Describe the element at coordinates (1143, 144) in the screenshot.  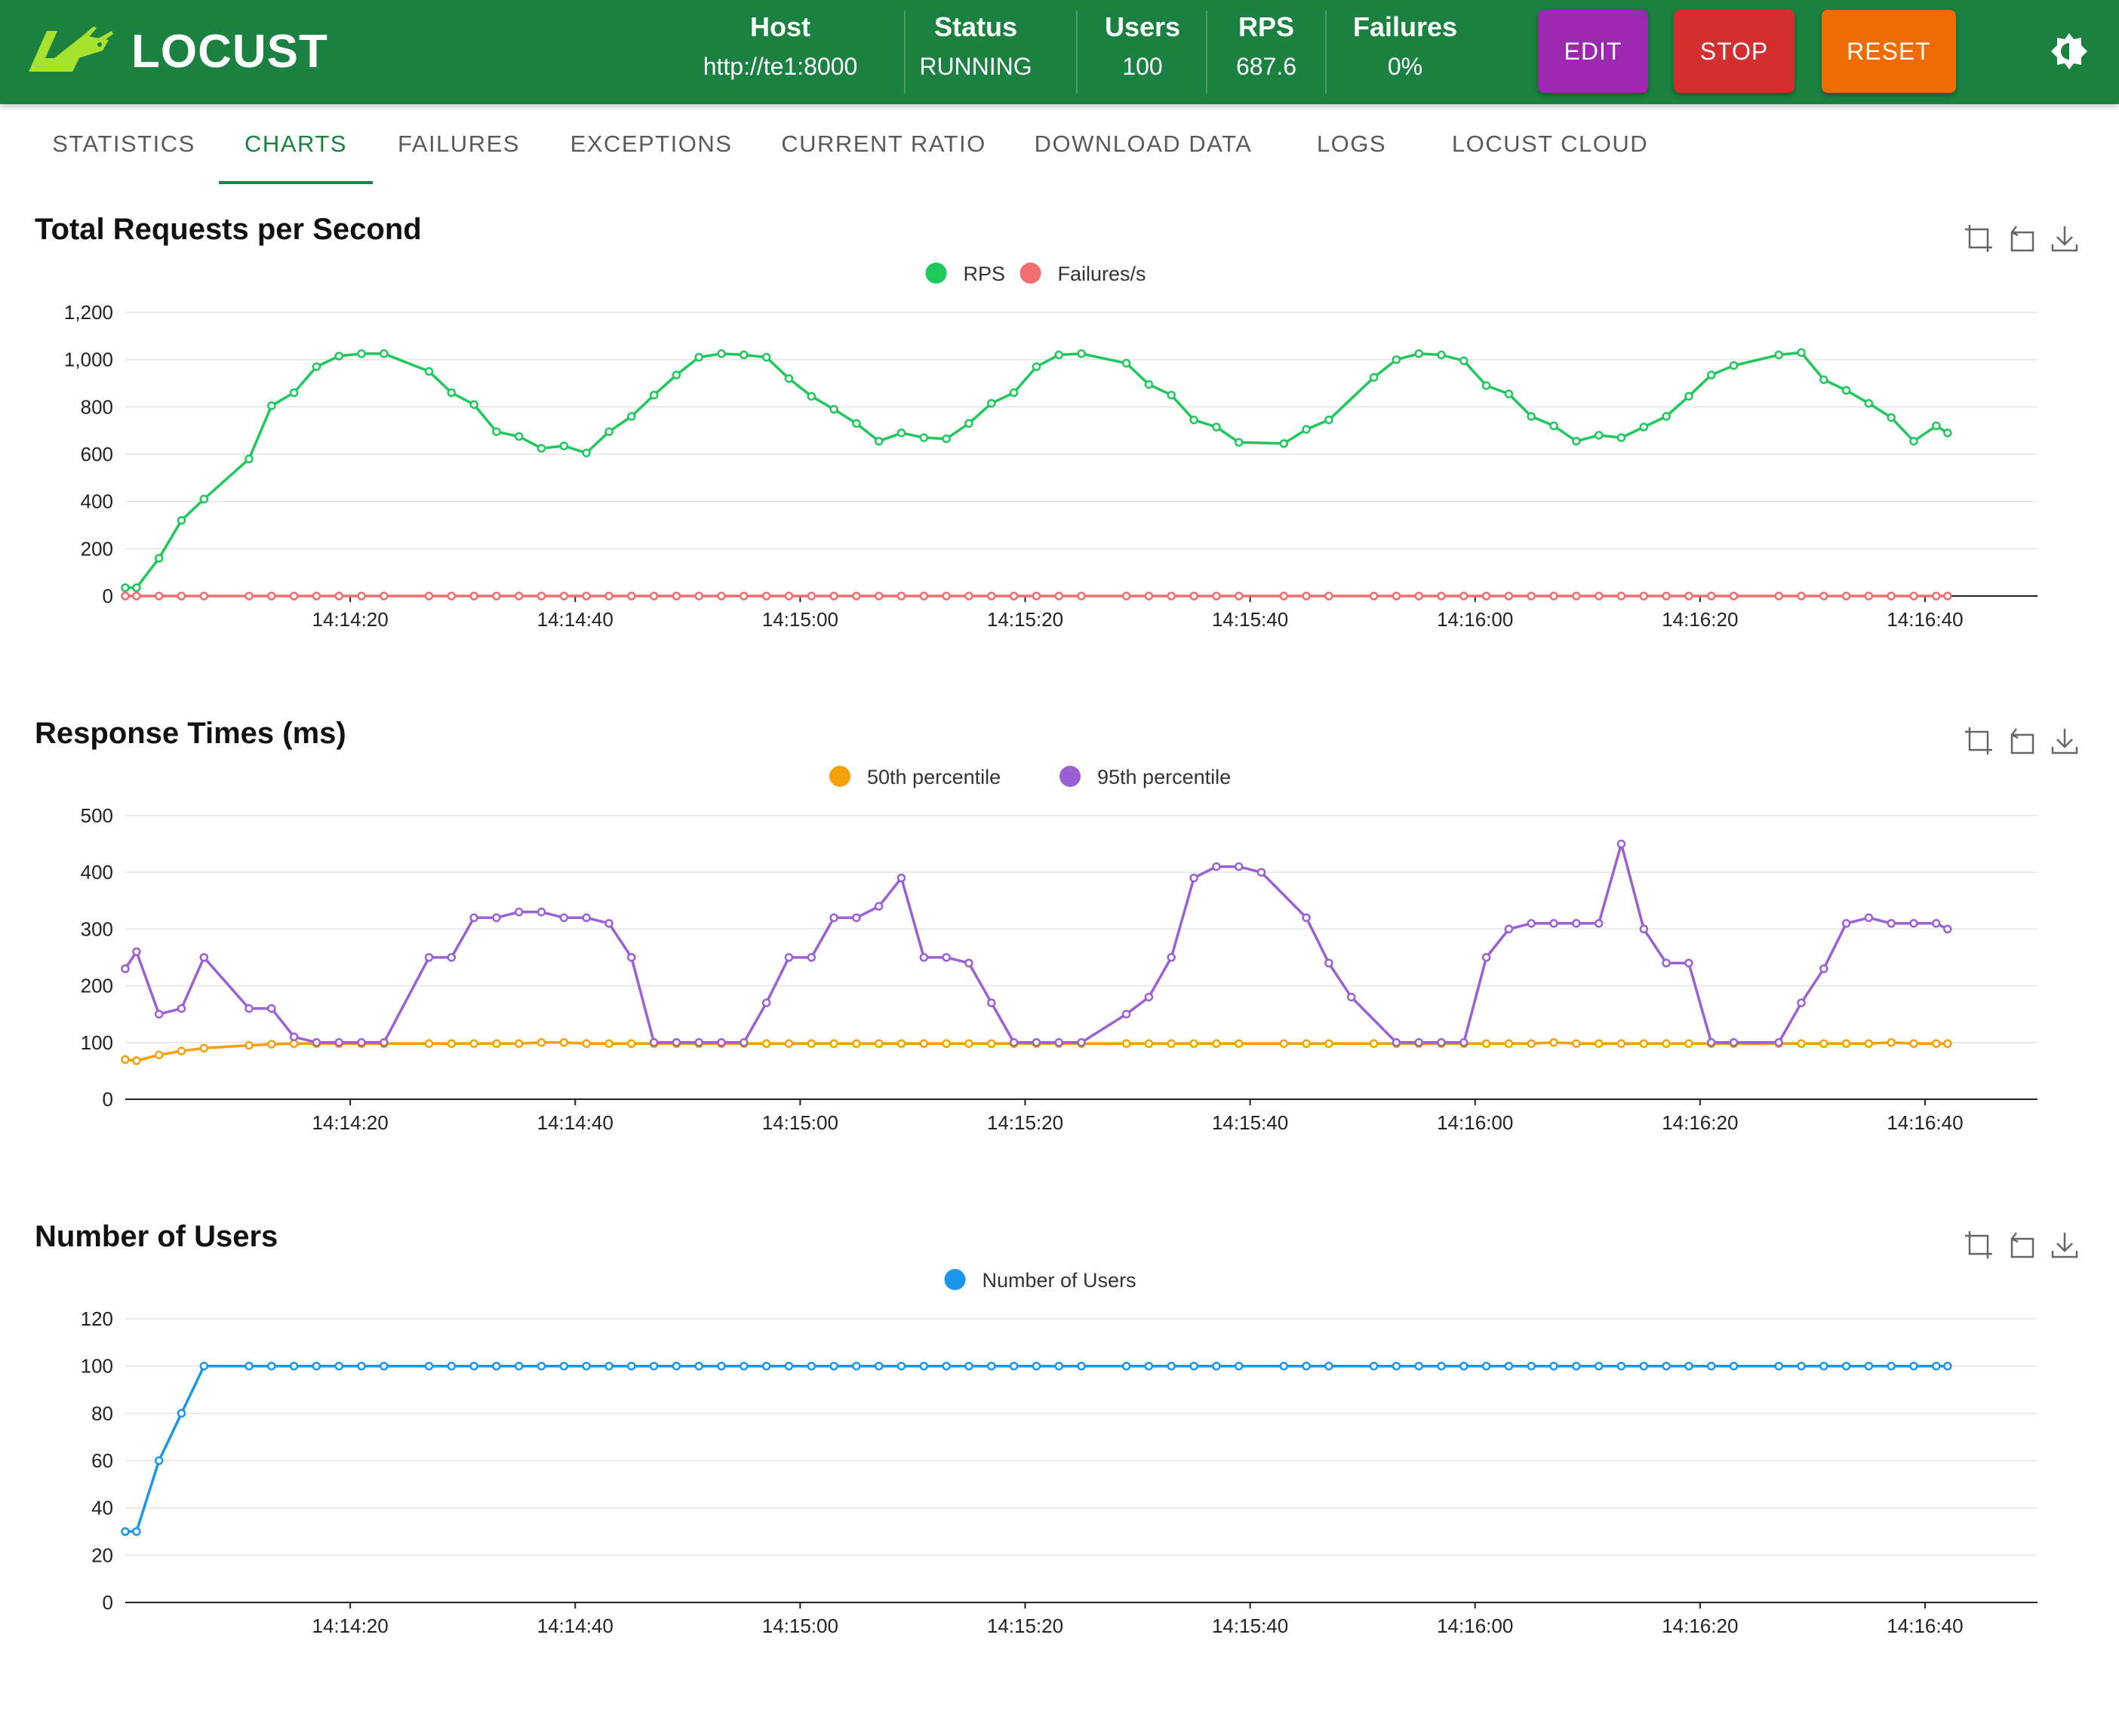
I see `tab-download-data: DOWNLOAD DATA` at that location.